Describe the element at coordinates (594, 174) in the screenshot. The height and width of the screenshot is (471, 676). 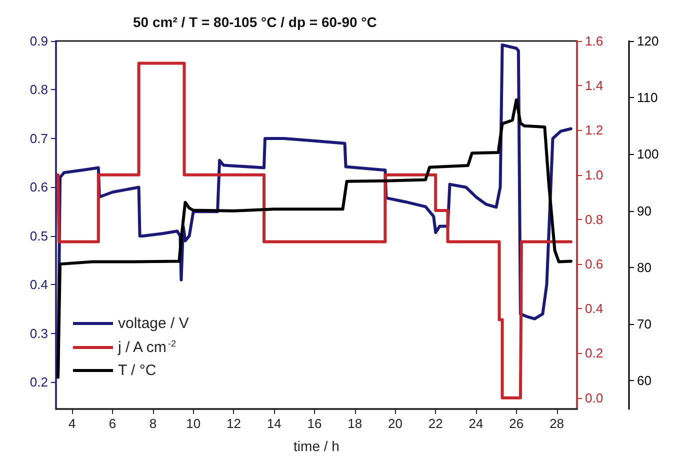
I see `y2-tick-label: 1.0` at that location.